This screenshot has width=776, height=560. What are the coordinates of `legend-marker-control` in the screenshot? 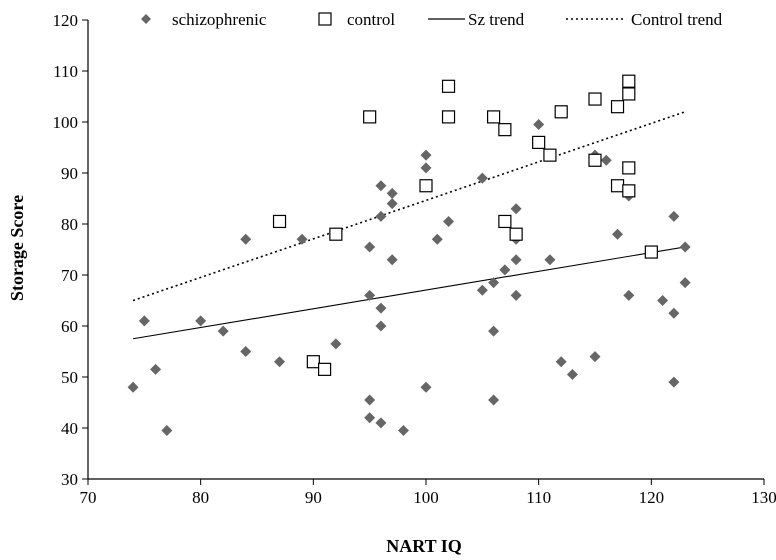 It's located at (325, 19).